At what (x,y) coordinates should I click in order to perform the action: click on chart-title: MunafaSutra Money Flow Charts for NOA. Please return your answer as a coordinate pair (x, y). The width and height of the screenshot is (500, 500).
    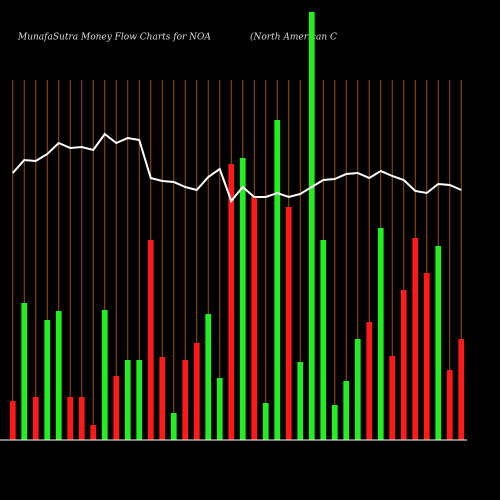
    Looking at the image, I should click on (114, 38).